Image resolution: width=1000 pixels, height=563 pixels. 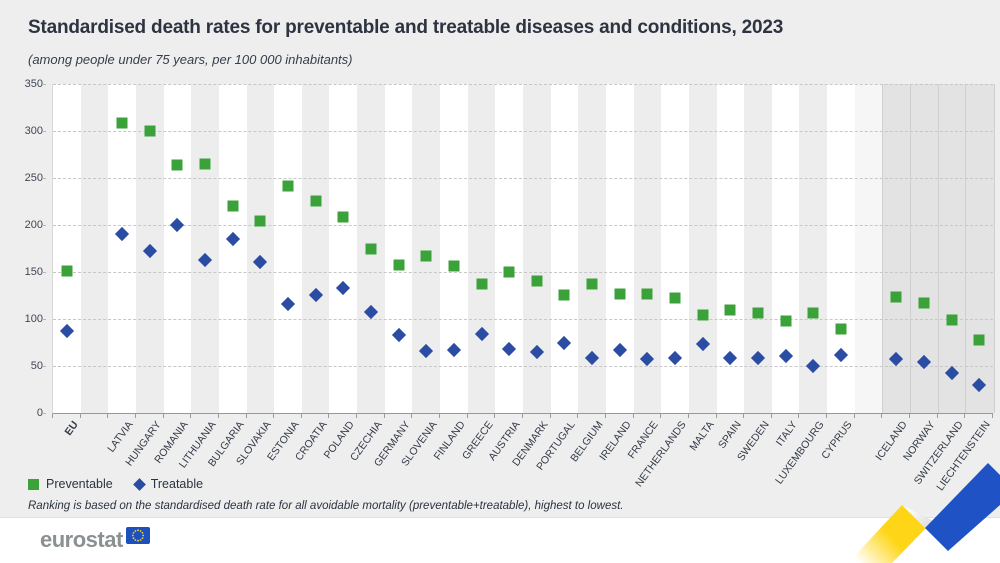 What do you see at coordinates (564, 248) in the screenshot?
I see `column-band-portugal` at bounding box center [564, 248].